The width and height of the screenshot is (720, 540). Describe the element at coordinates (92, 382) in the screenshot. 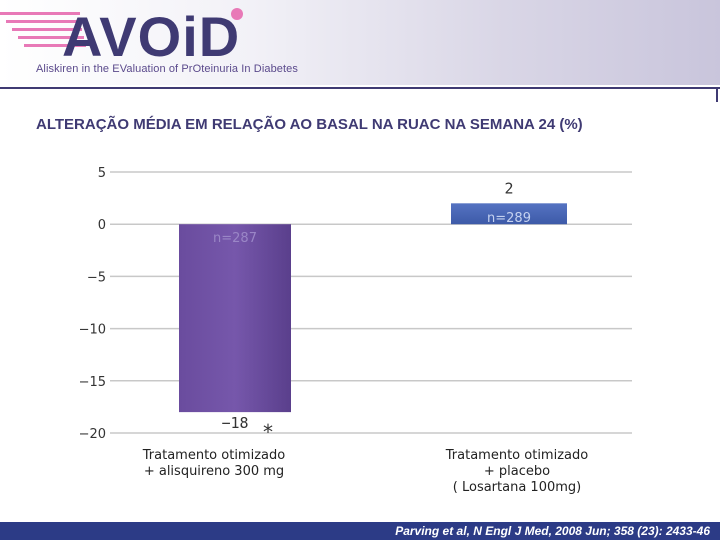

I see `y-tick-label: −15` at that location.